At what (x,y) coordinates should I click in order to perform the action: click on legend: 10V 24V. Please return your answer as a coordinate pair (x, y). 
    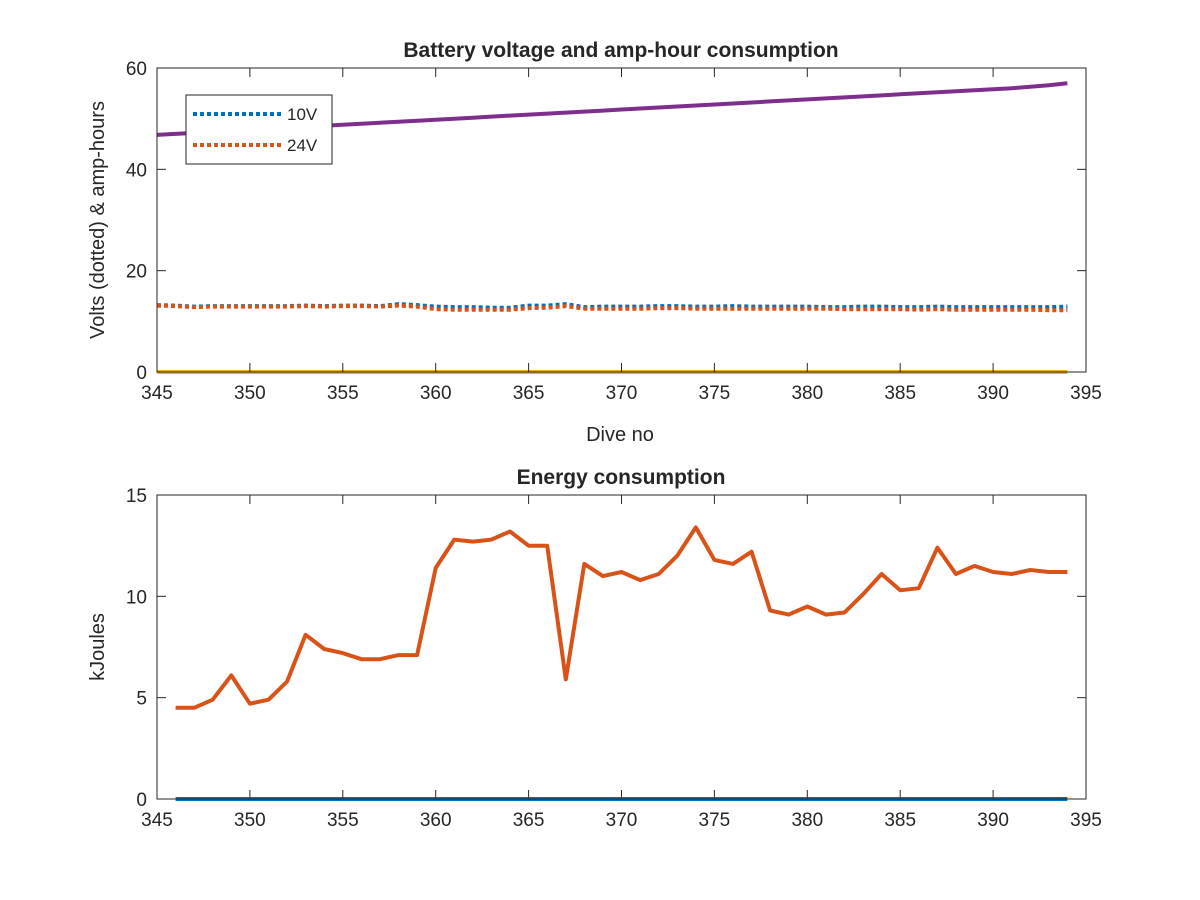
    Looking at the image, I should click on (259, 129).